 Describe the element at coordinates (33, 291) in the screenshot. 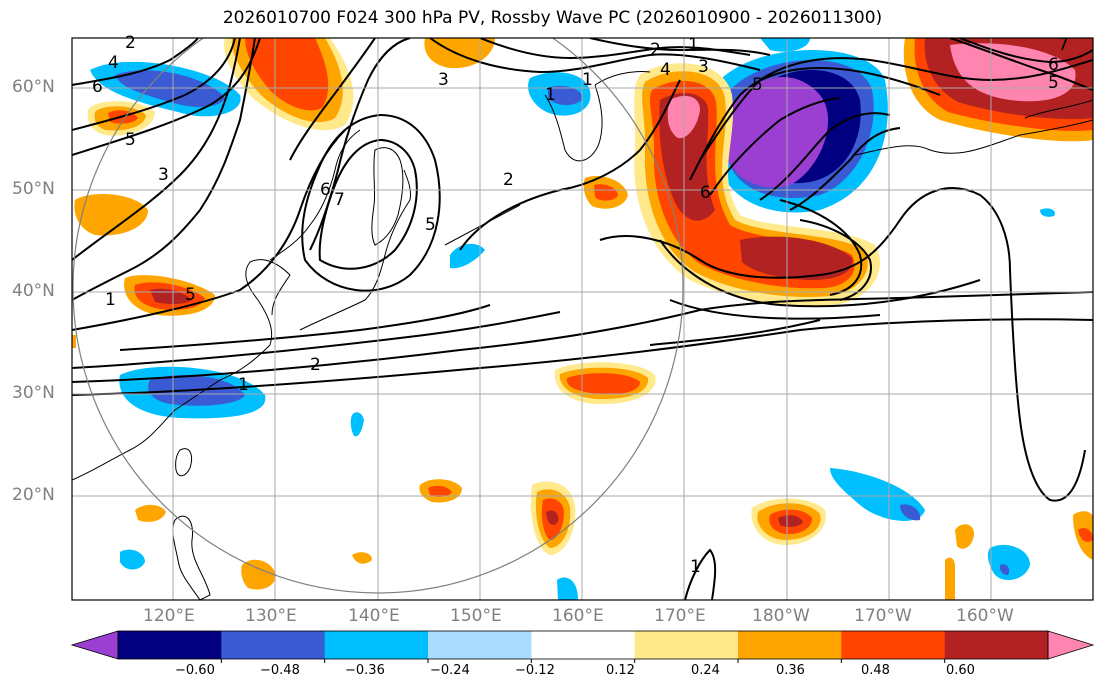

I see `lat-label-40n: 40°N` at that location.